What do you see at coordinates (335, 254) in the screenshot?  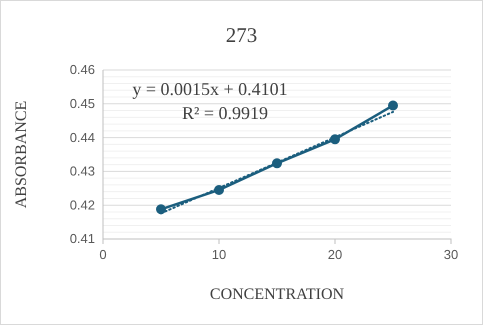 I see `x-tick-label: 20` at bounding box center [335, 254].